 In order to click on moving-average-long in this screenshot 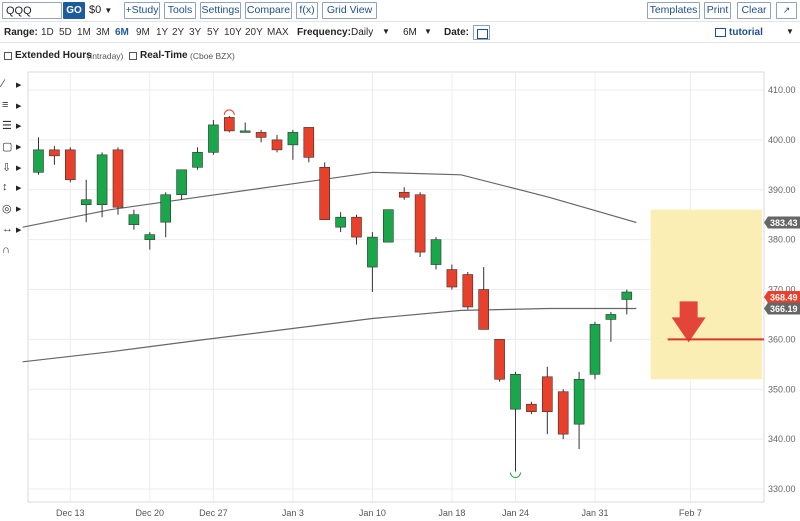, I will do `click(329, 335)`.